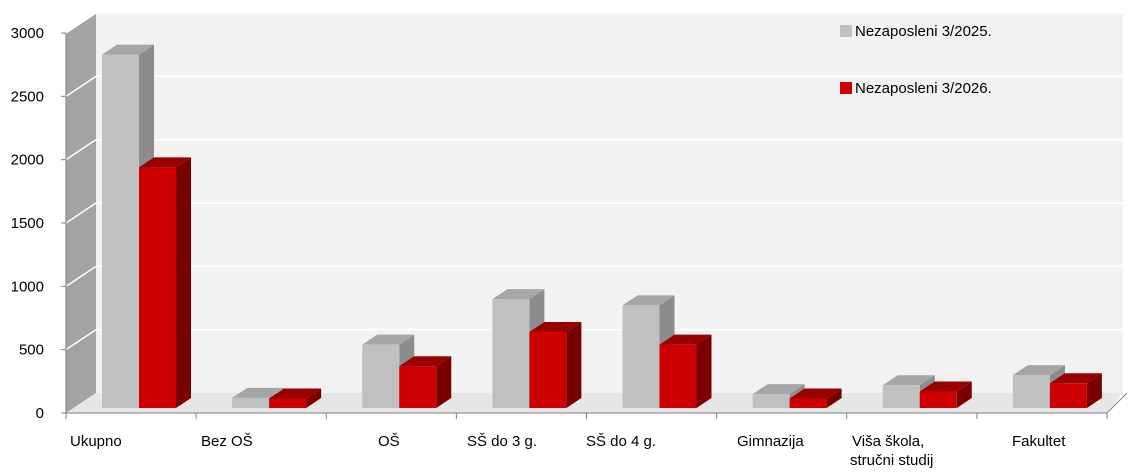 The image size is (1130, 475). What do you see at coordinates (27, 286) in the screenshot?
I see `y-tick-label: 1000` at bounding box center [27, 286].